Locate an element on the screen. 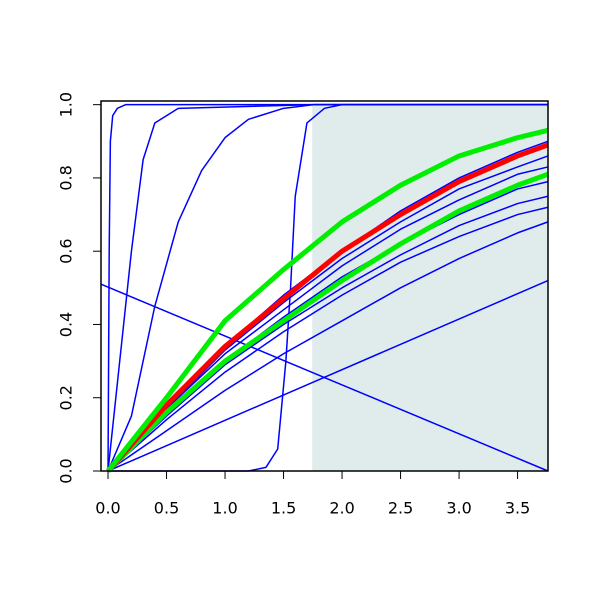  x-tick-label: 3.5 is located at coordinates (517, 508).